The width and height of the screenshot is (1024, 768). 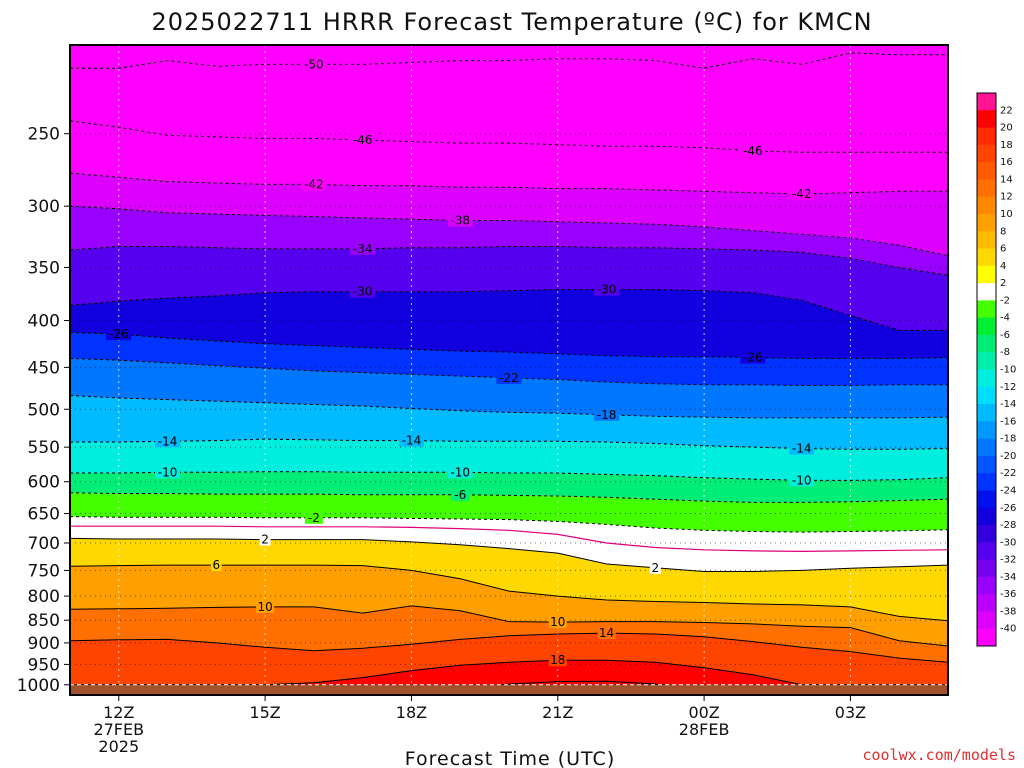 I want to click on y-tick-label: 950, so click(x=44, y=665).